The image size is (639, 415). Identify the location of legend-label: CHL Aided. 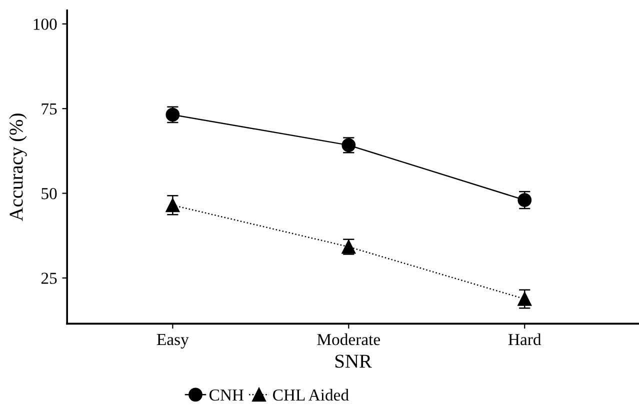
(311, 394).